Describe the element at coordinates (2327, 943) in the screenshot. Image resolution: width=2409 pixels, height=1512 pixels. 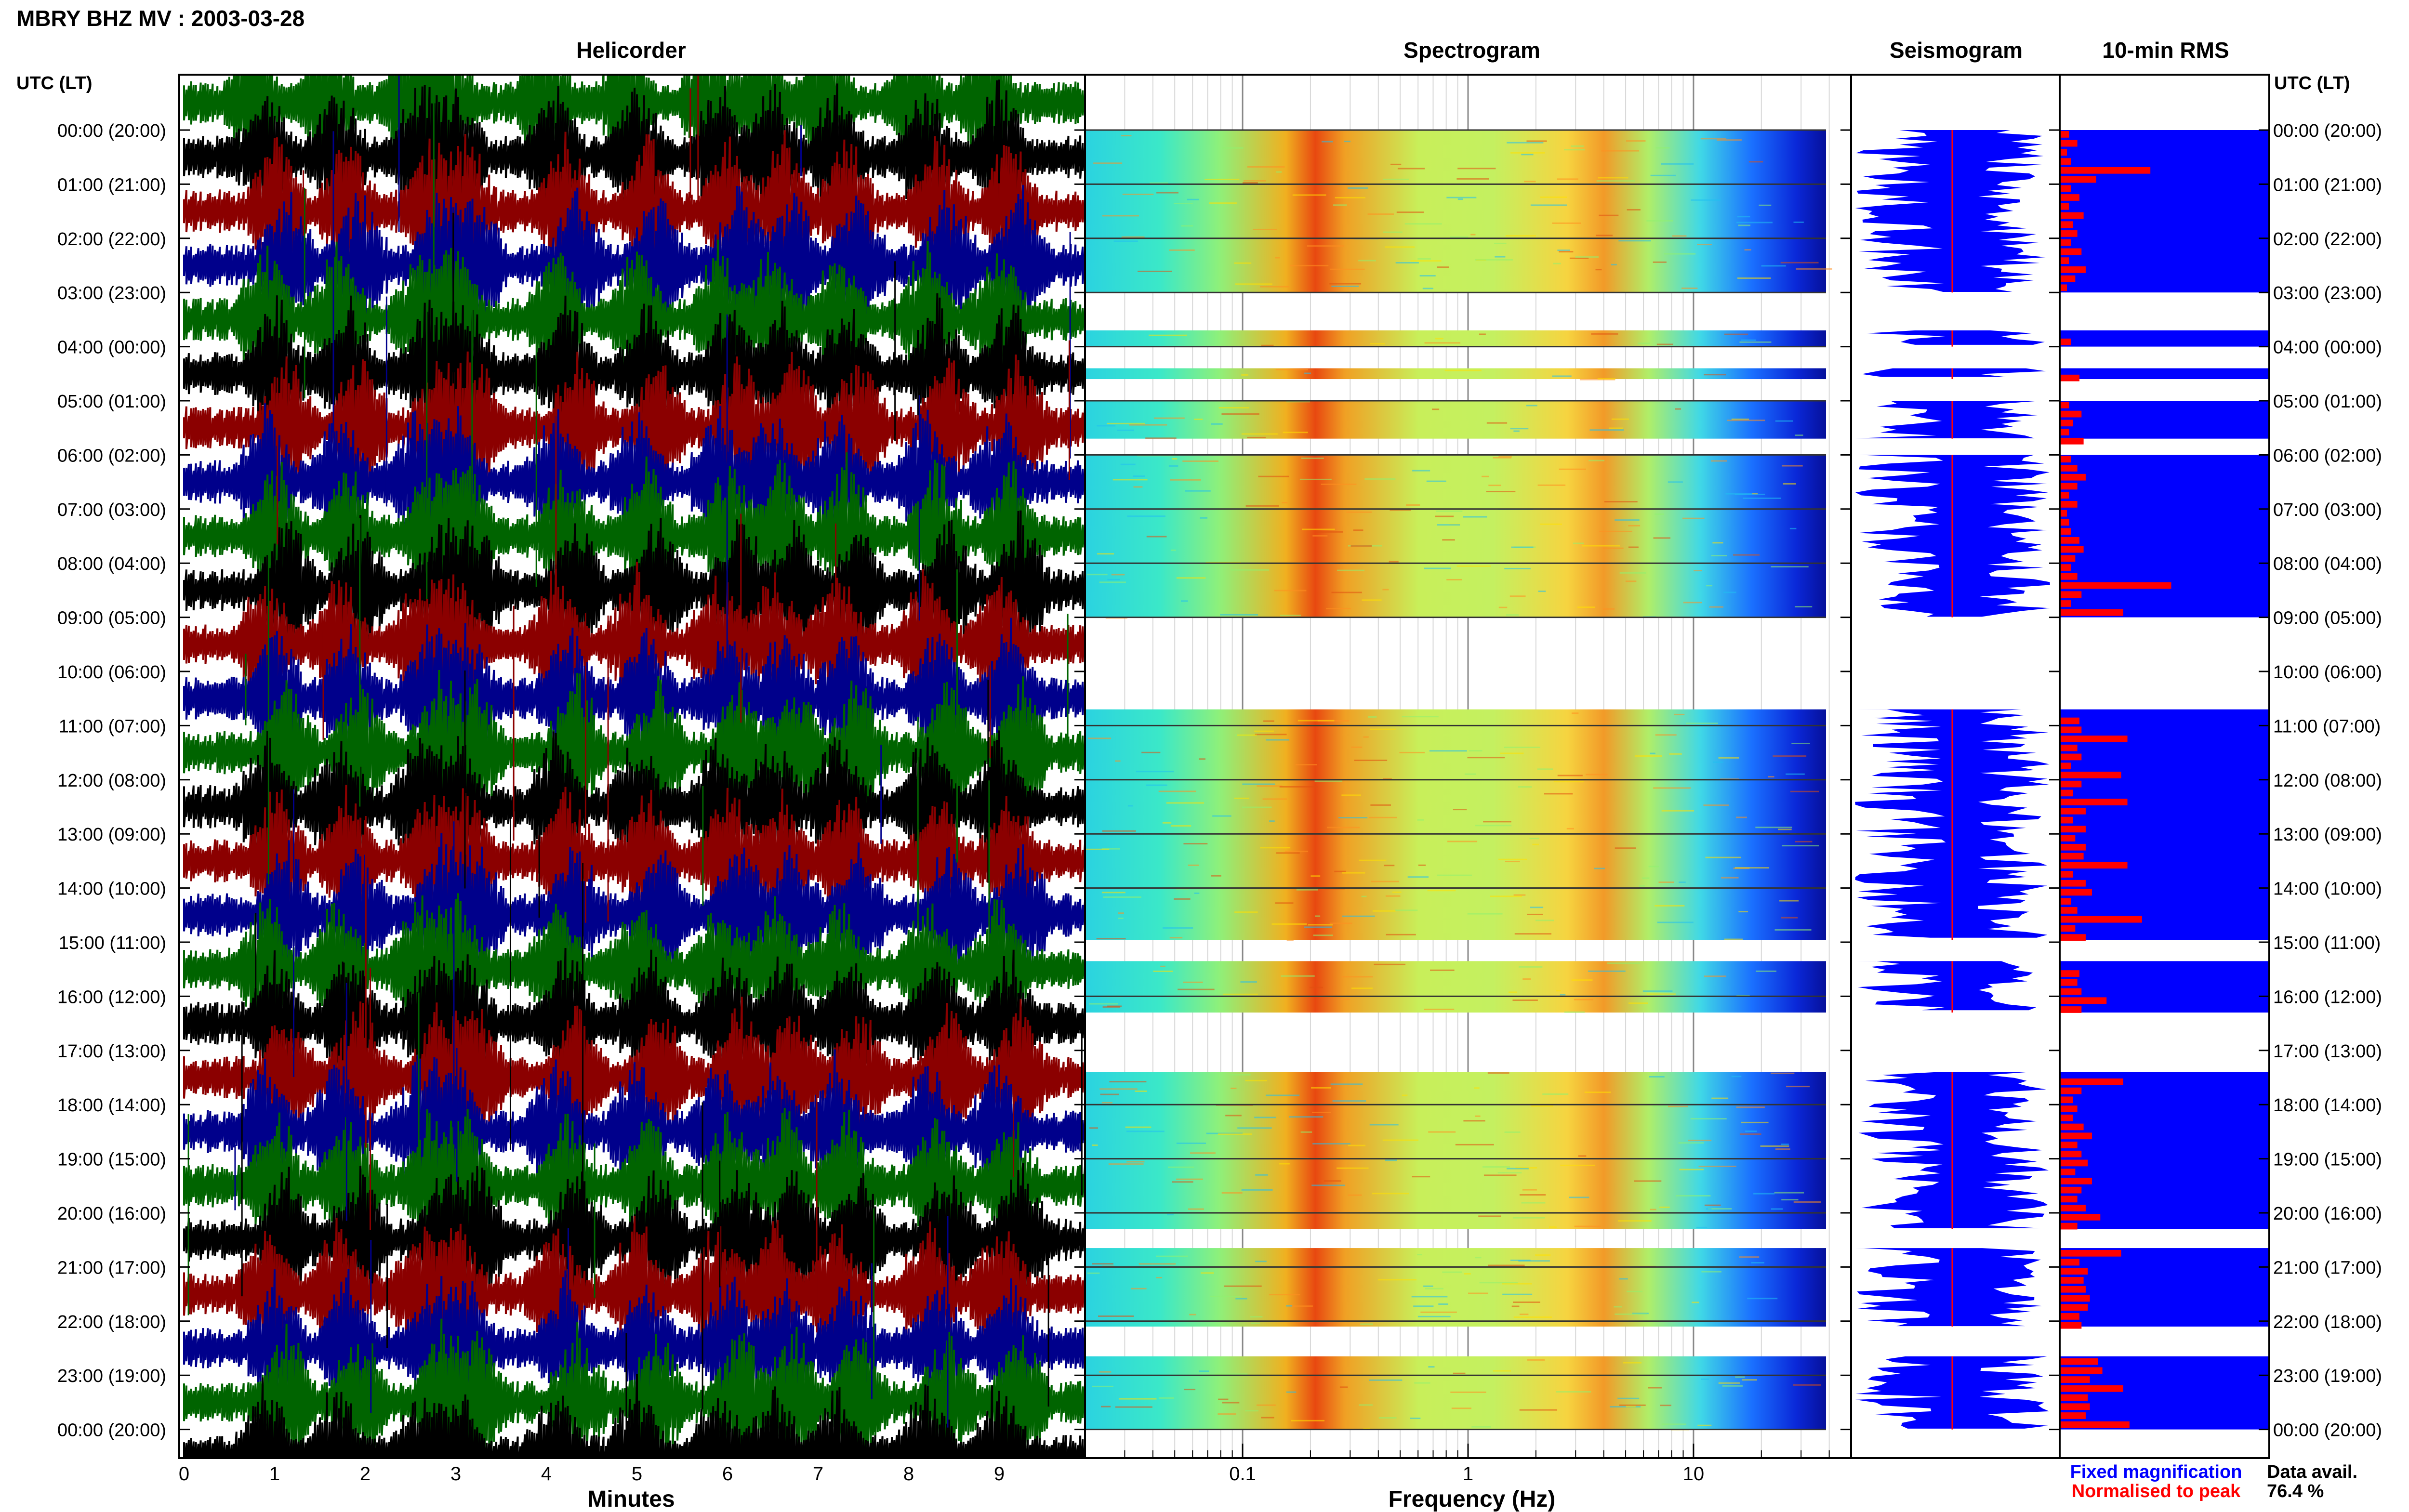
I see `utc-tick-label-right: 15:00 (11:00)` at that location.